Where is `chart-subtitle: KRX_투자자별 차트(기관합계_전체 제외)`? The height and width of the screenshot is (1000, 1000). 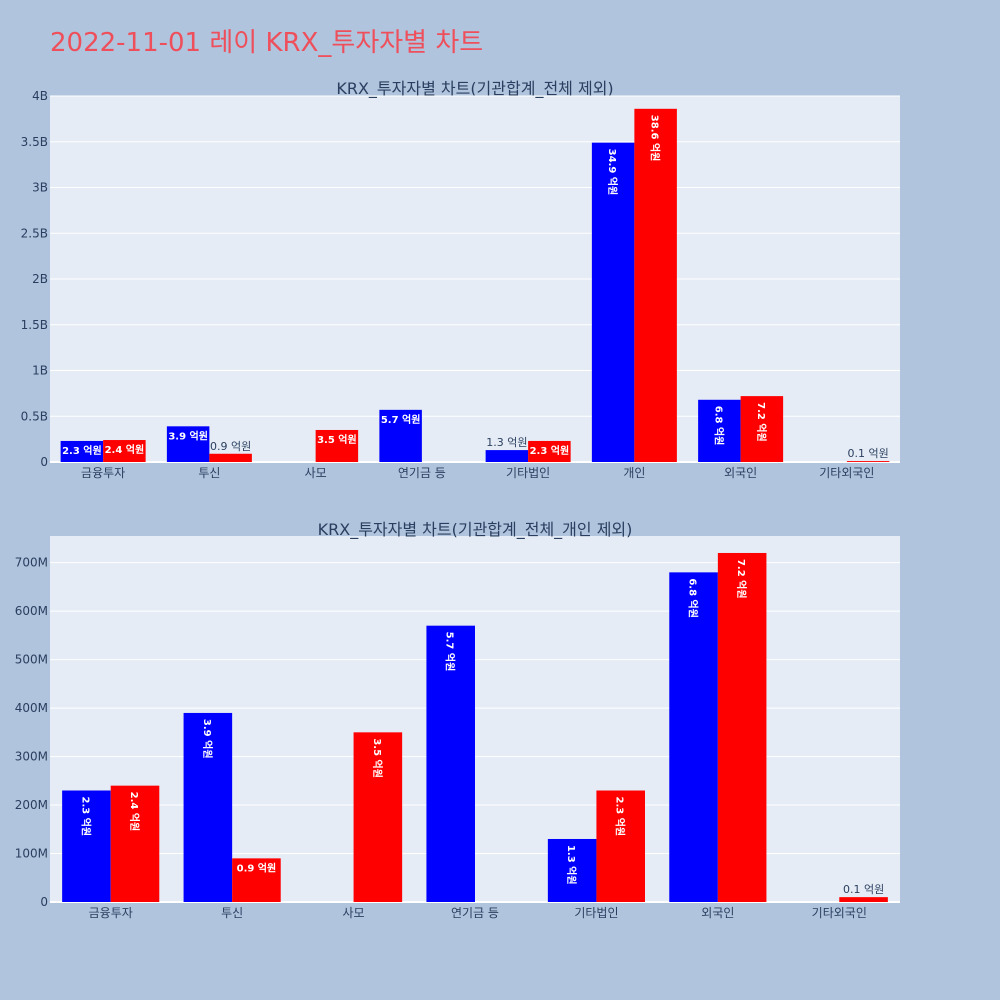
chart-subtitle: KRX_투자자별 차트(기관합계_전체 제외) is located at coordinates (474, 89).